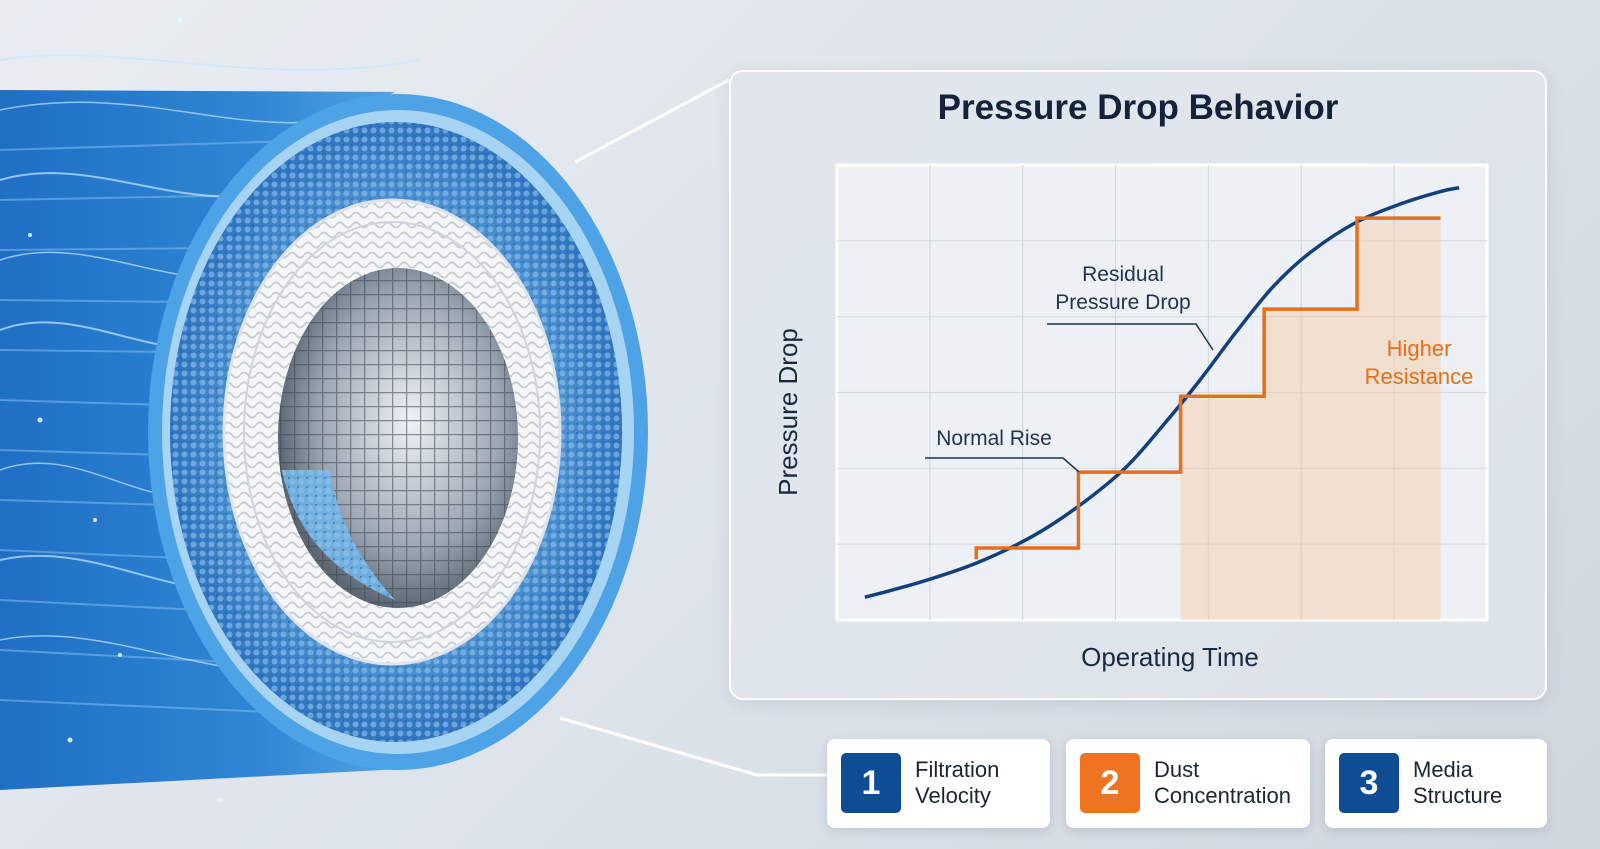  Describe the element at coordinates (1138, 107) in the screenshot. I see `chart-title: Pressure Drop Behavior` at that location.